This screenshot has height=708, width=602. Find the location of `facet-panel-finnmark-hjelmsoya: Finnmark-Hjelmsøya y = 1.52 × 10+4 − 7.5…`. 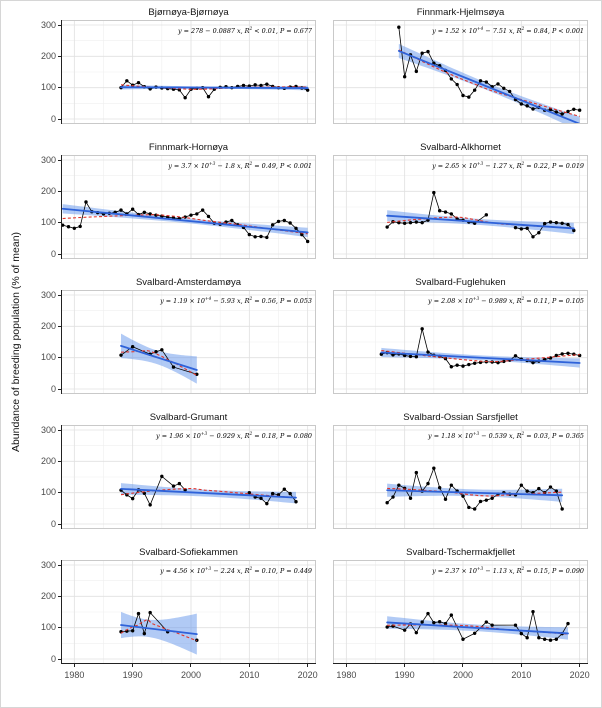

facet-panel-finnmark-hjelmsoya: Finnmark-Hjelmsøya y = 1.52 × 10+4 − 7.5… is located at coordinates (460, 64).